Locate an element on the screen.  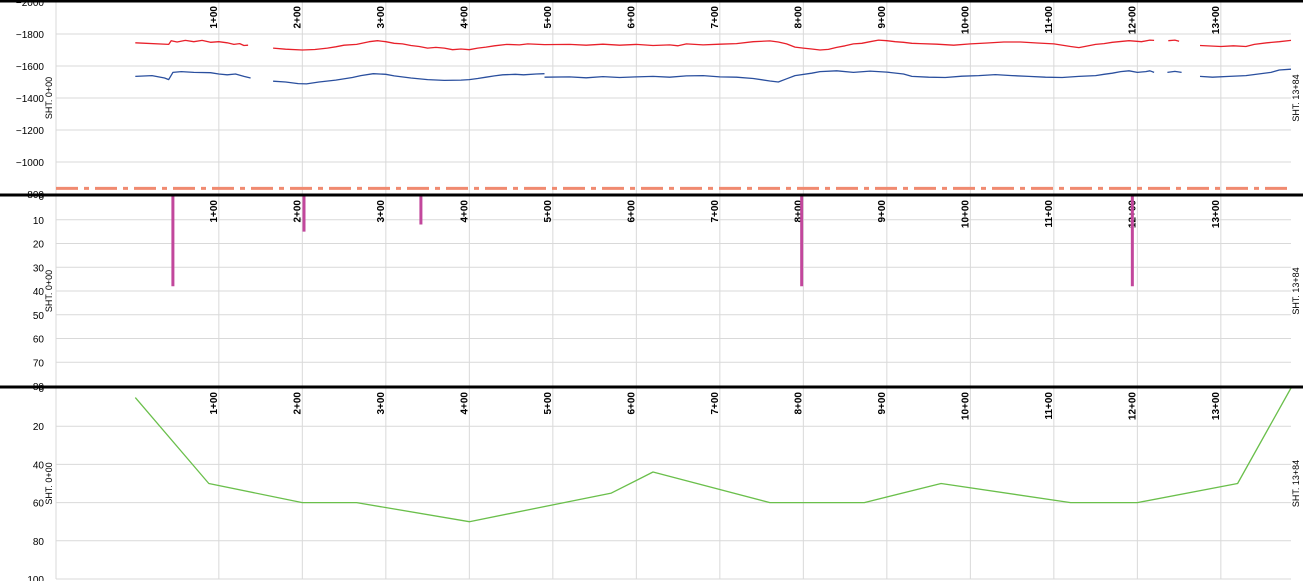
y-tick-label: −1000 is located at coordinates (30, 163).